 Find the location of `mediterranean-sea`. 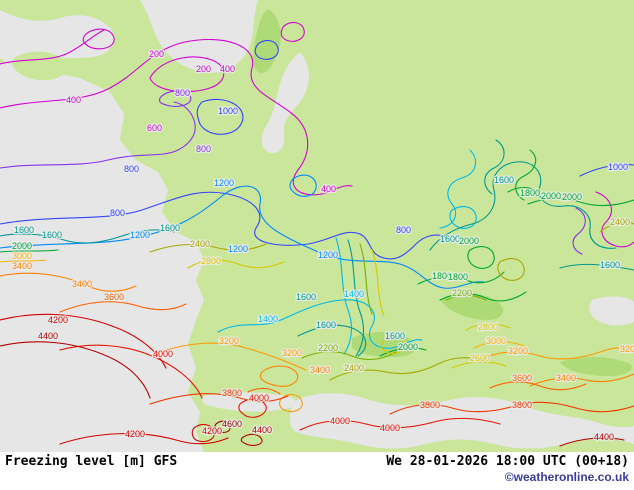

mediterranean-sea is located at coordinates (462, 421).